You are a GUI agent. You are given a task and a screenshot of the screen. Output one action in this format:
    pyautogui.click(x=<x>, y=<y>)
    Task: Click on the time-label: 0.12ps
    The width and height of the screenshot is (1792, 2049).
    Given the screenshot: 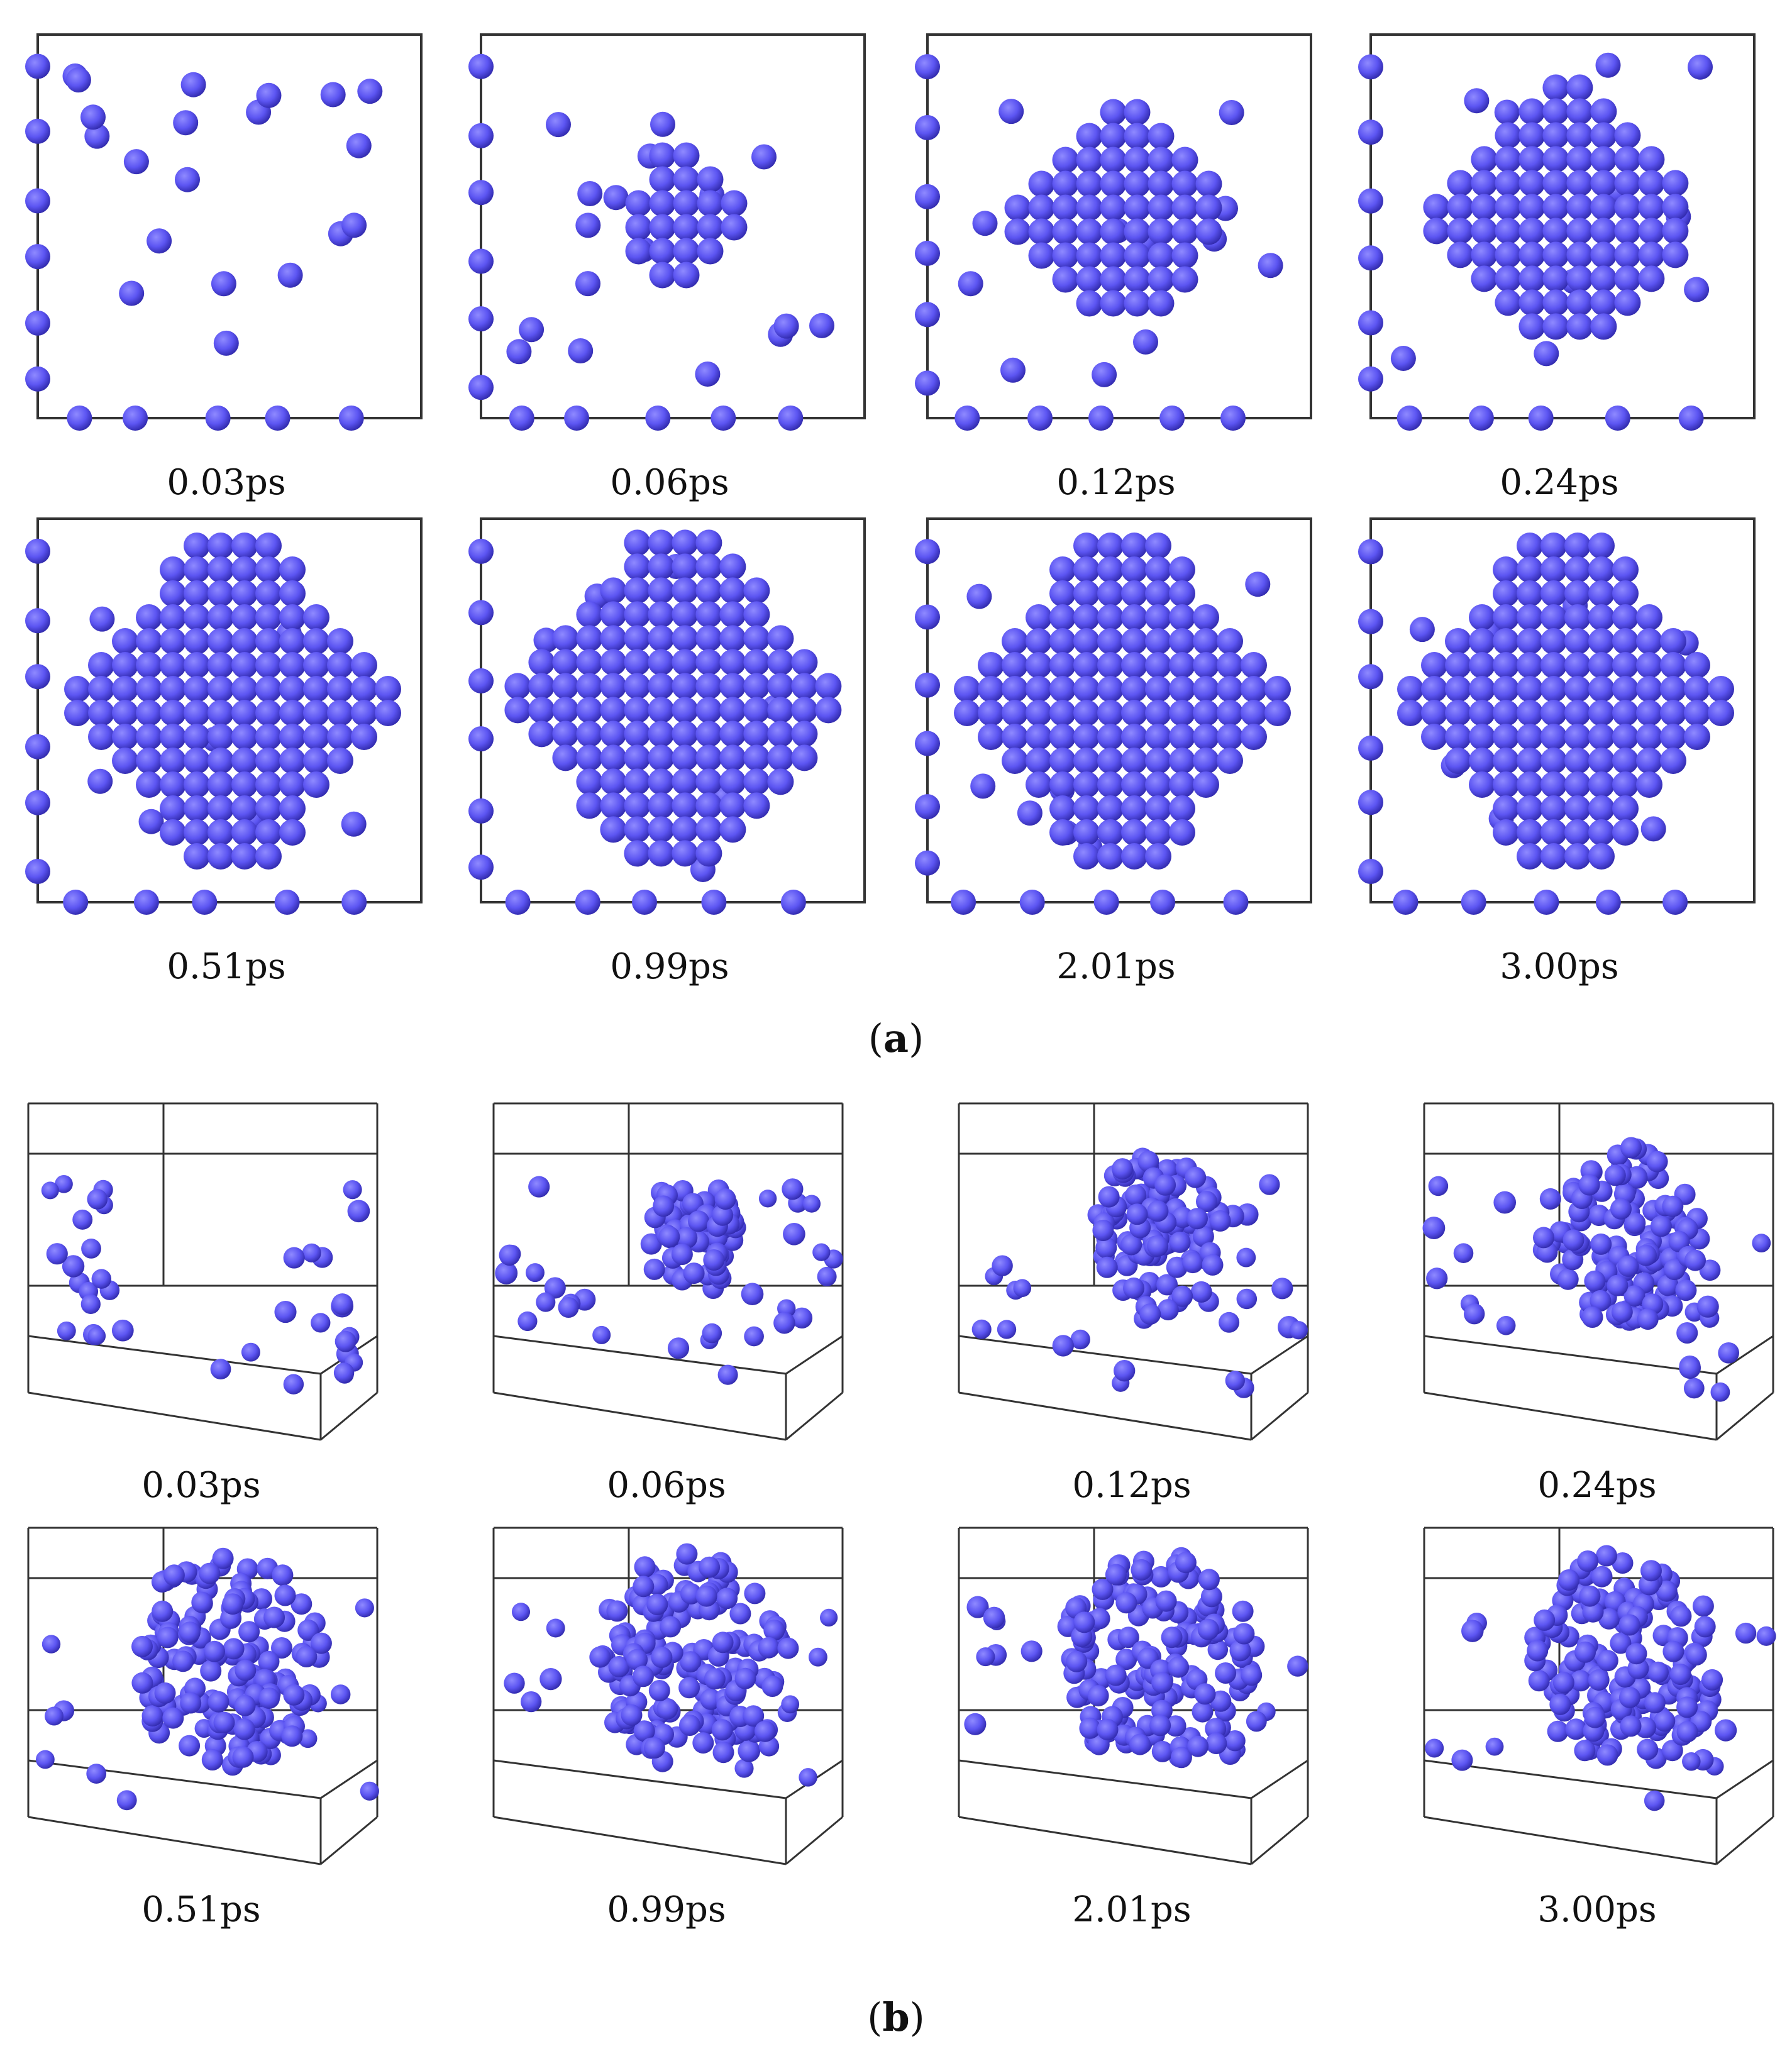 What is the action you would take?
    pyautogui.click(x=1116, y=482)
    